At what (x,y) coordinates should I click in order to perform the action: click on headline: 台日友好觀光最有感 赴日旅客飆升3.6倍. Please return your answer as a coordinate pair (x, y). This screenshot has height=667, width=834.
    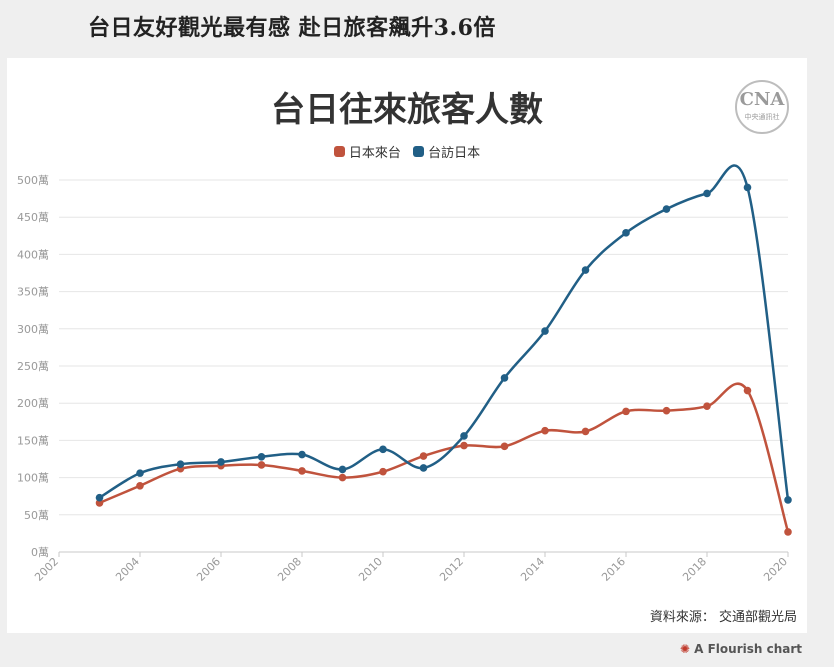
    Looking at the image, I should click on (292, 28).